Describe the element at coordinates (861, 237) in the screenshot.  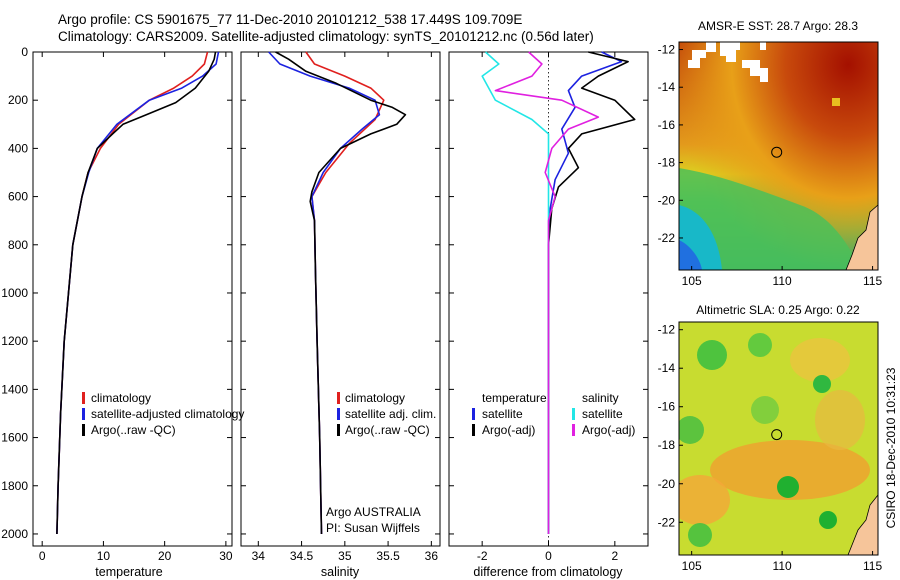
I see `sst-land-mask` at that location.